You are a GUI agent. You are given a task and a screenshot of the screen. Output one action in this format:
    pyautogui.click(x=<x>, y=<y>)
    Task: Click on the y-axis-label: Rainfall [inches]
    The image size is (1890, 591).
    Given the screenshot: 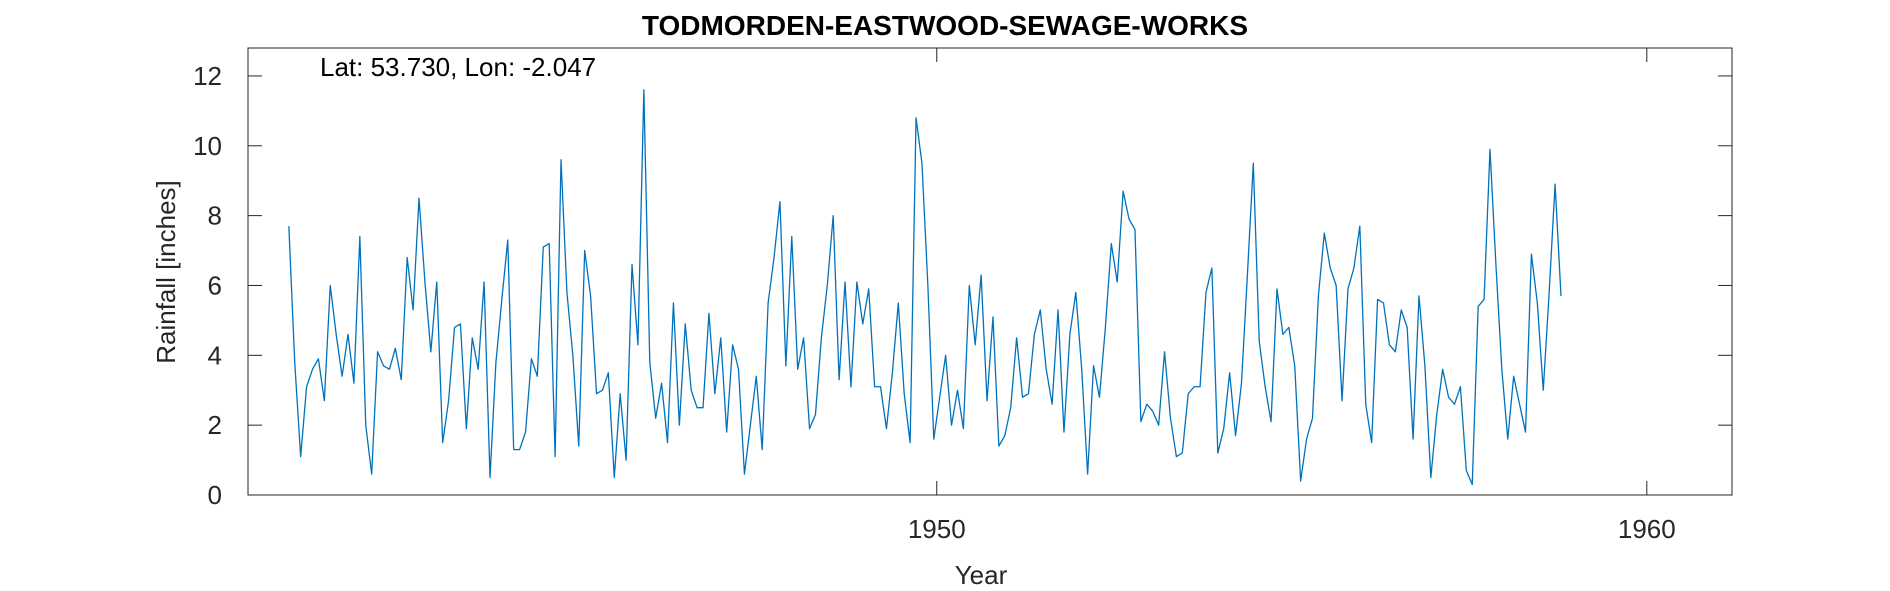 What is the action you would take?
    pyautogui.click(x=166, y=272)
    